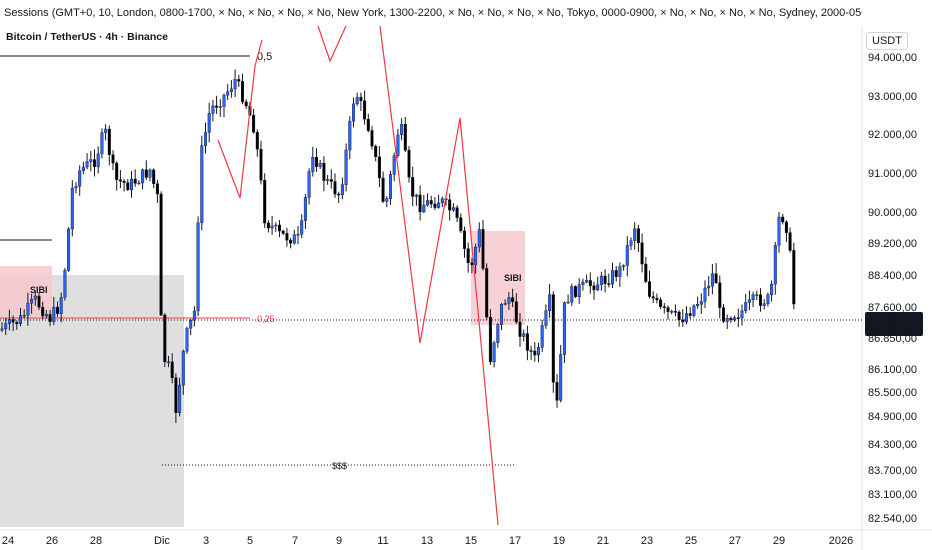 Image resolution: width=932 pixels, height=550 pixels. What do you see at coordinates (691, 541) in the screenshot?
I see `time-tick-label: 25` at bounding box center [691, 541].